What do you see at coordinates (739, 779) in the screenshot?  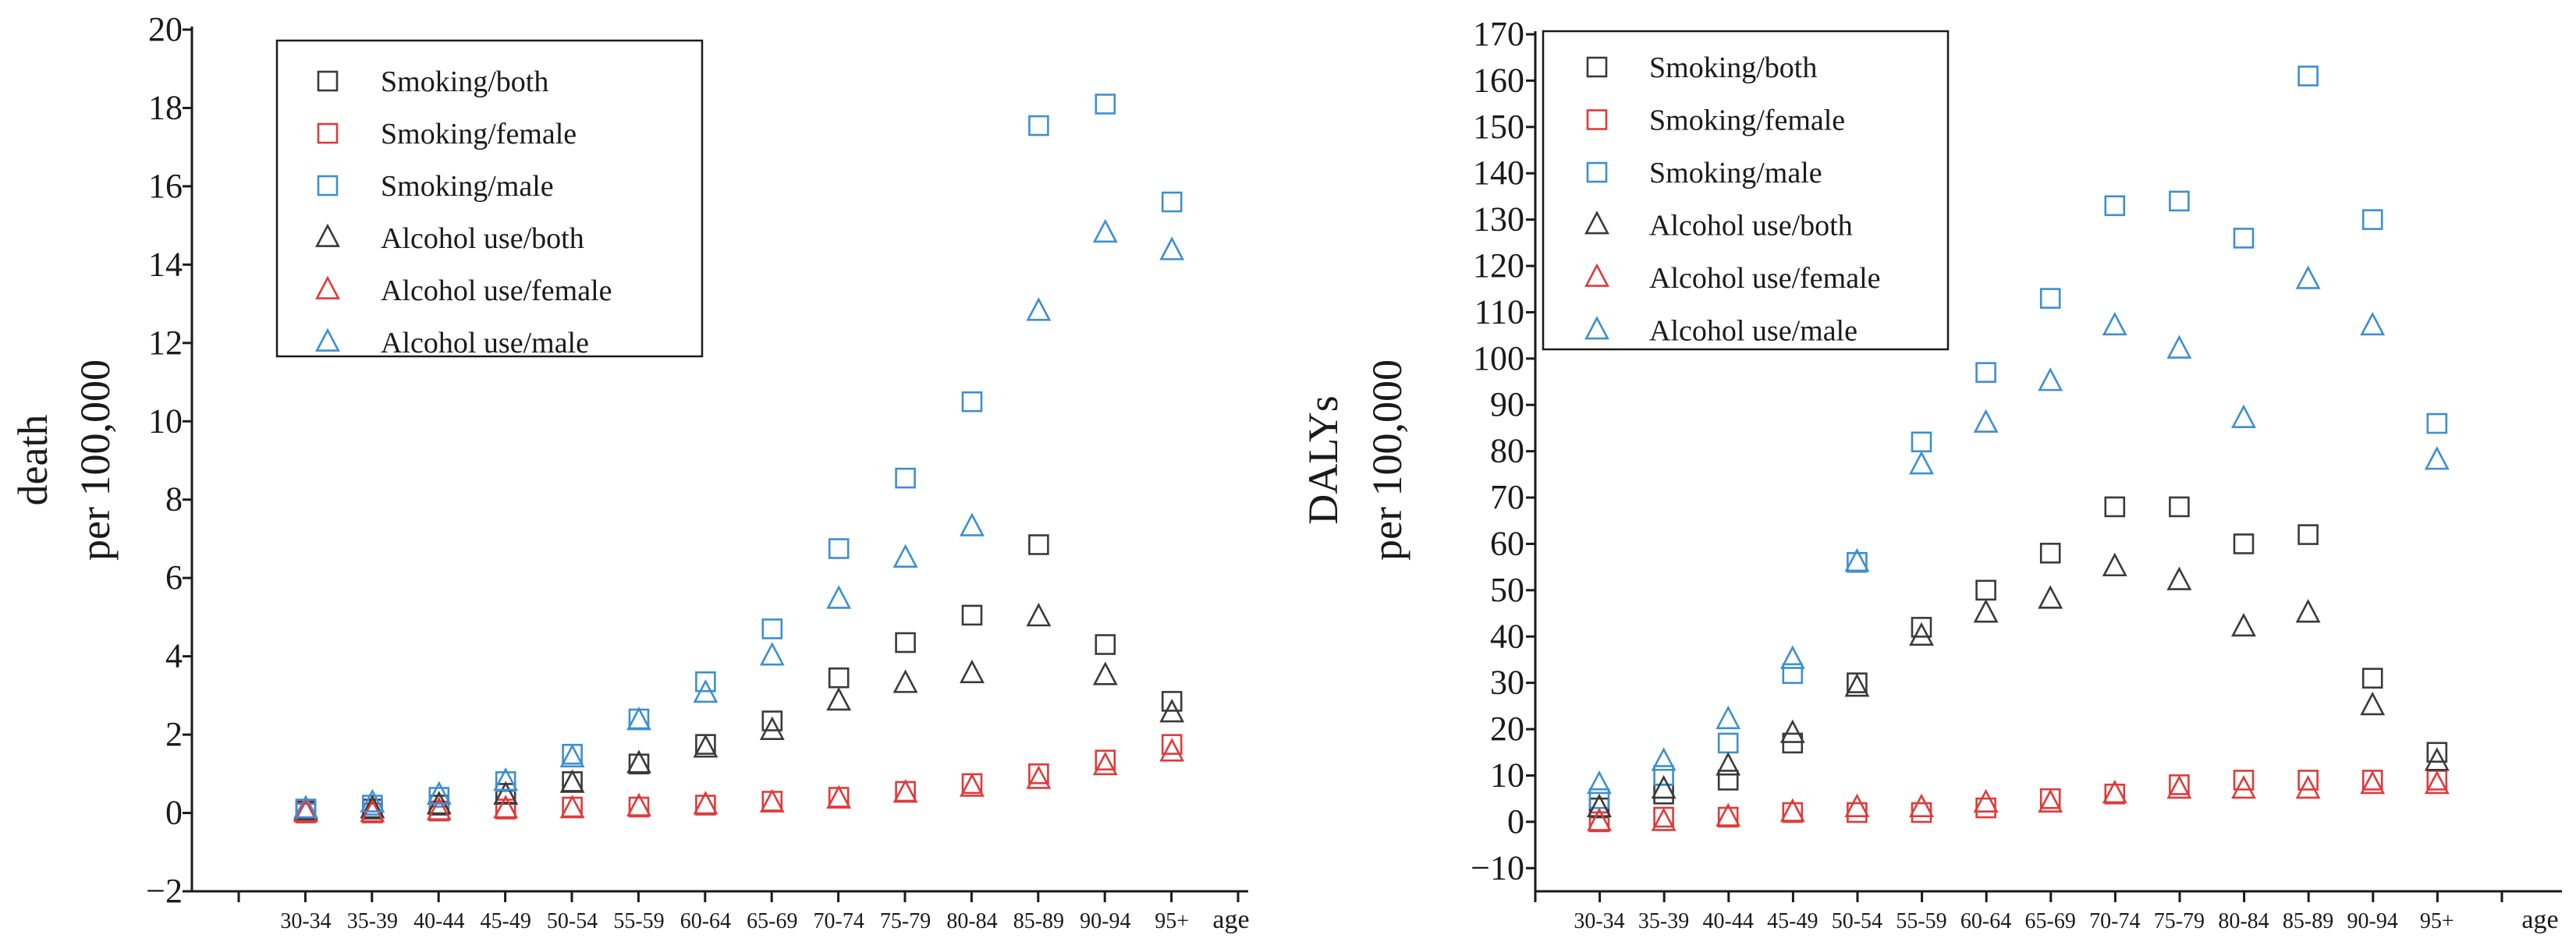 I see `series-smoking-female` at bounding box center [739, 779].